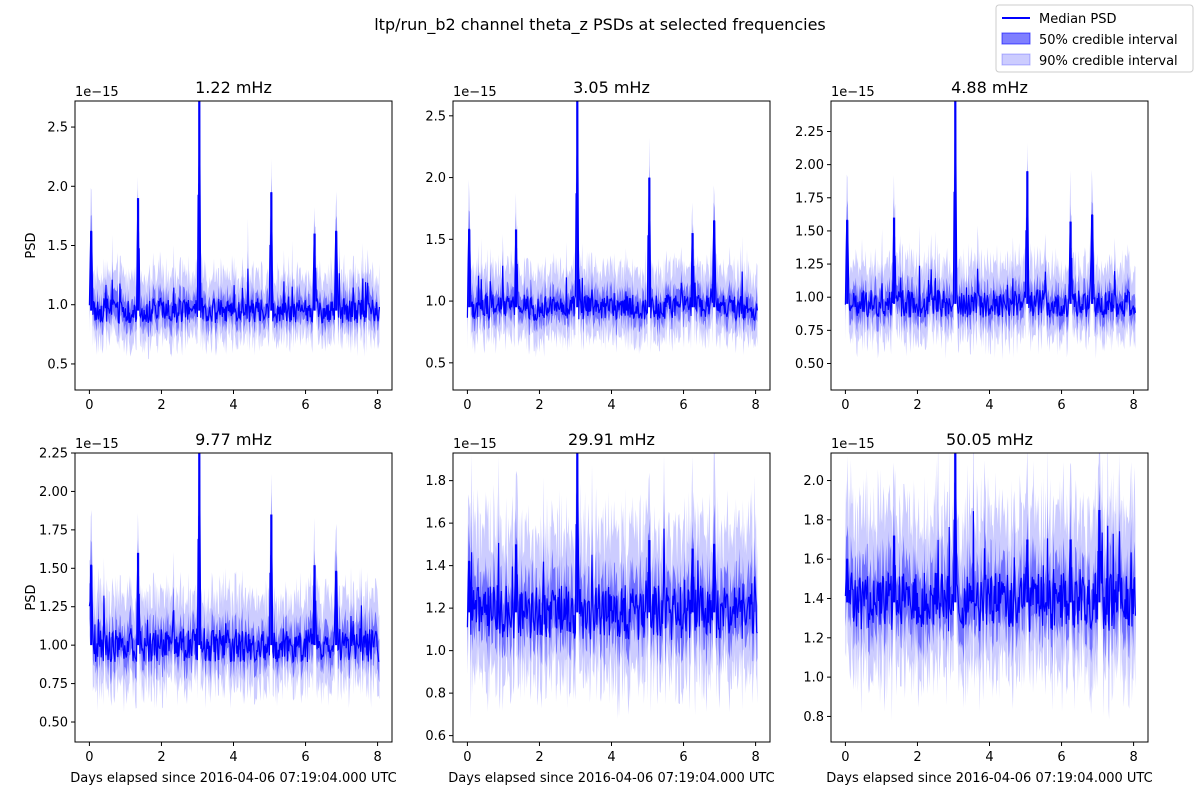 Image resolution: width=1200 pixels, height=800 pixels. Describe the element at coordinates (989, 87) in the screenshot. I see `subplot-title: 4.88 mHz` at that location.